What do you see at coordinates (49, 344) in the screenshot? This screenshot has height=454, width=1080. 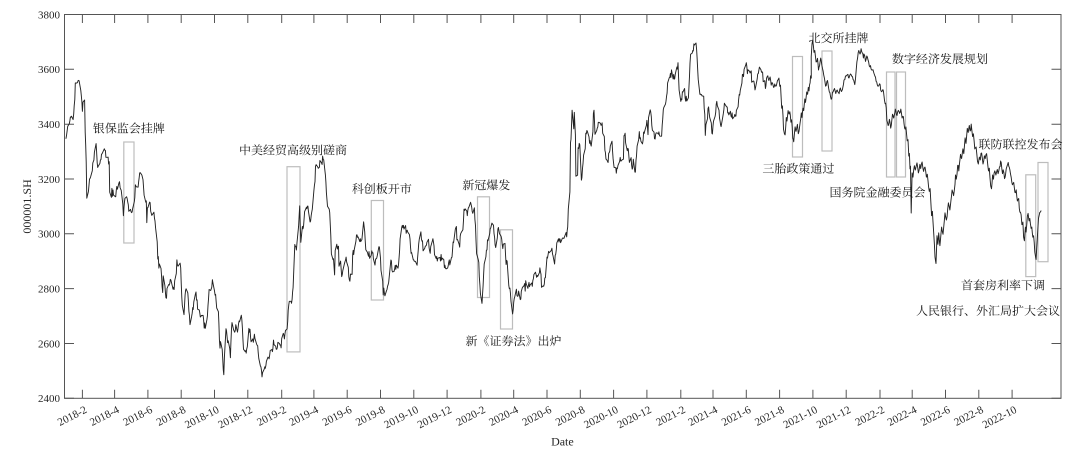 I see `svg-text: 2600` at bounding box center [49, 344].